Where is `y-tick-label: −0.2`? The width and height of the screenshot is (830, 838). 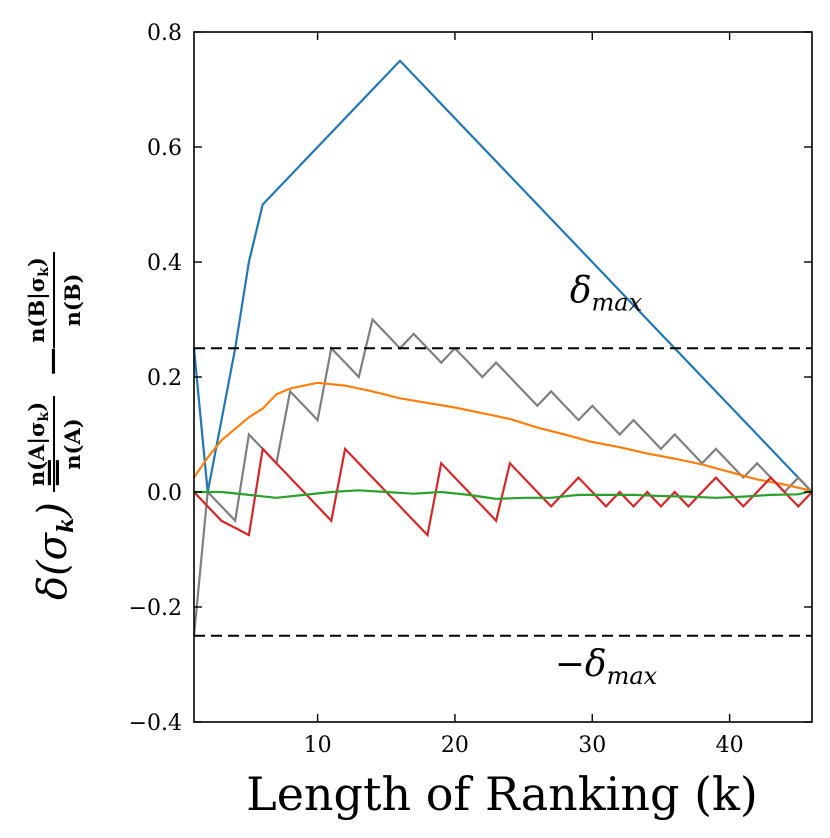
y-tick-label: −0.2 is located at coordinates (155, 608).